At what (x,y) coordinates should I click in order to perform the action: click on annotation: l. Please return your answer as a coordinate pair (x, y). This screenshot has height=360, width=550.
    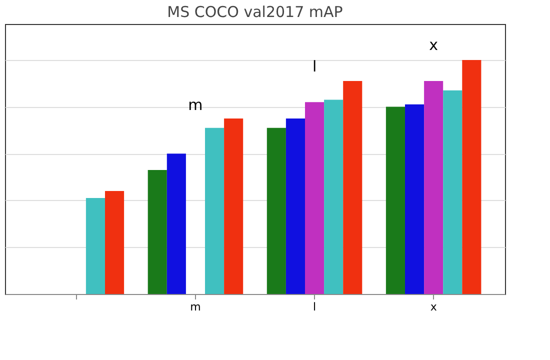
    Looking at the image, I should click on (314, 67).